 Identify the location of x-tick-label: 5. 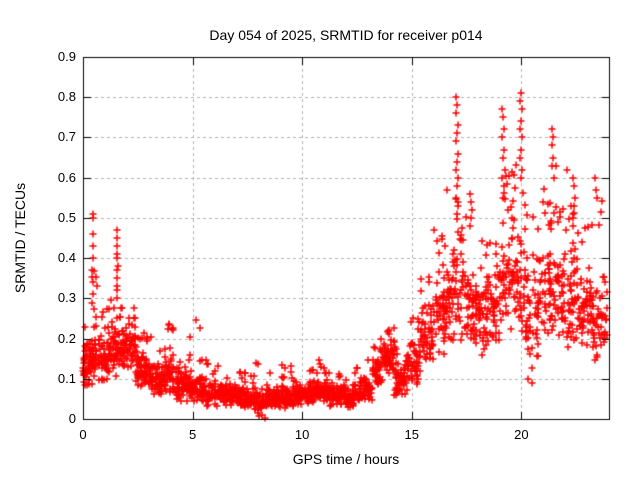
(192, 434).